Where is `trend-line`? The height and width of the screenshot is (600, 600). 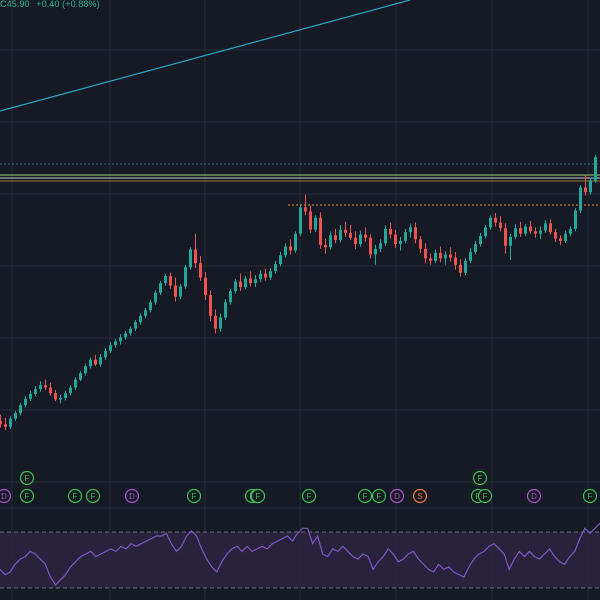 trend-line is located at coordinates (205, 56).